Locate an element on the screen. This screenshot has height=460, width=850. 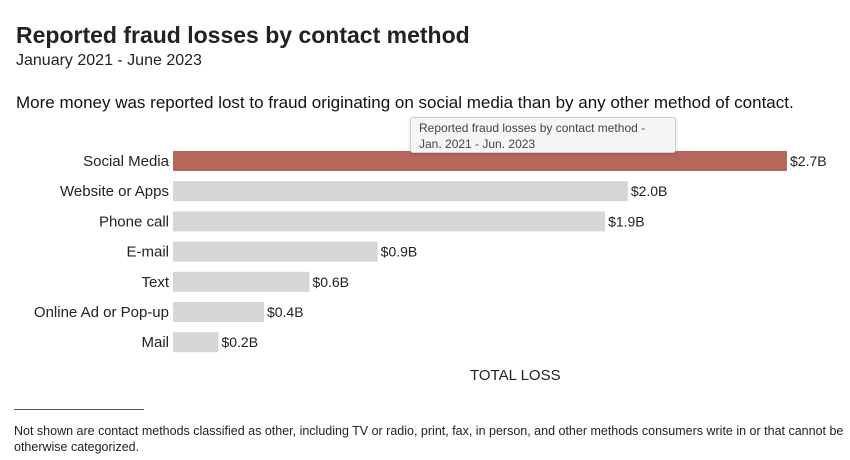
category-label-mail: Mail is located at coordinates (155, 342).